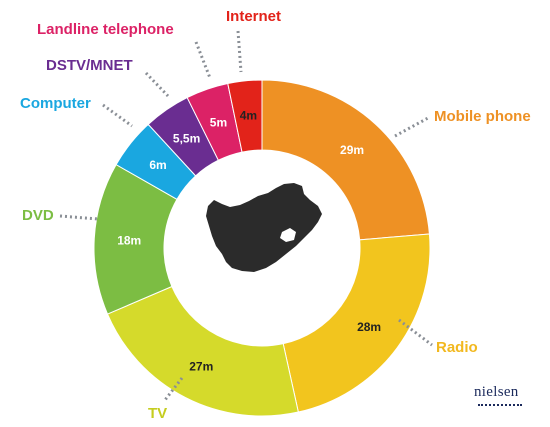  Describe the element at coordinates (186, 138) in the screenshot. I see `value-label: 5,5m` at that location.